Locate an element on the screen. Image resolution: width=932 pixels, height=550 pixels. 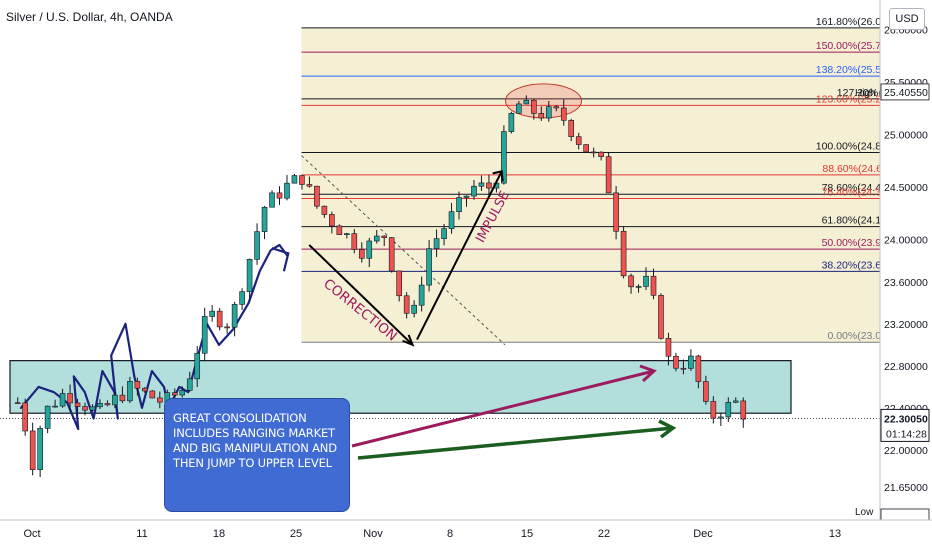
correction-trend-line is located at coordinates (403, 250).